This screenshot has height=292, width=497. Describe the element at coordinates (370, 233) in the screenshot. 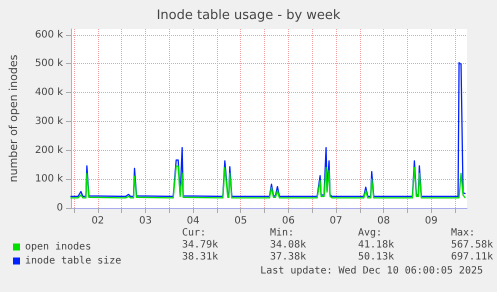

I see `text: Avg:` at that location.